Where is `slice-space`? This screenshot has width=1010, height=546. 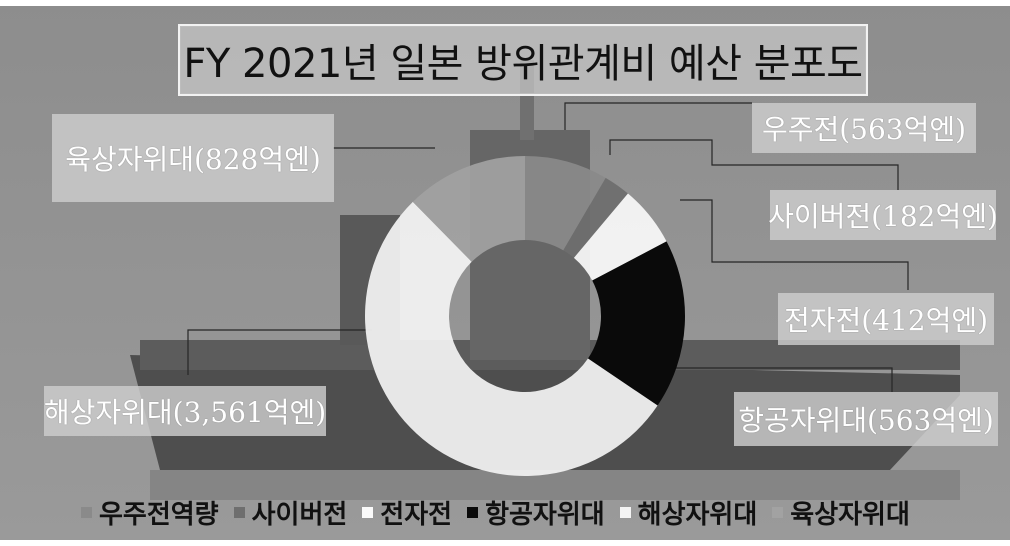
slice-space is located at coordinates (565, 203).